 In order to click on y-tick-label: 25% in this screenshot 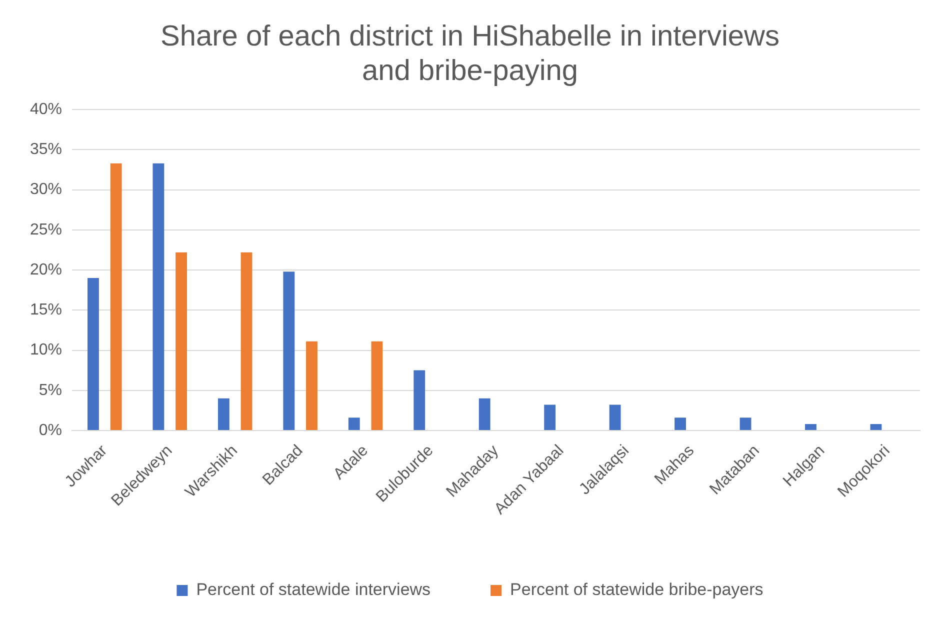, I will do `click(46, 229)`.